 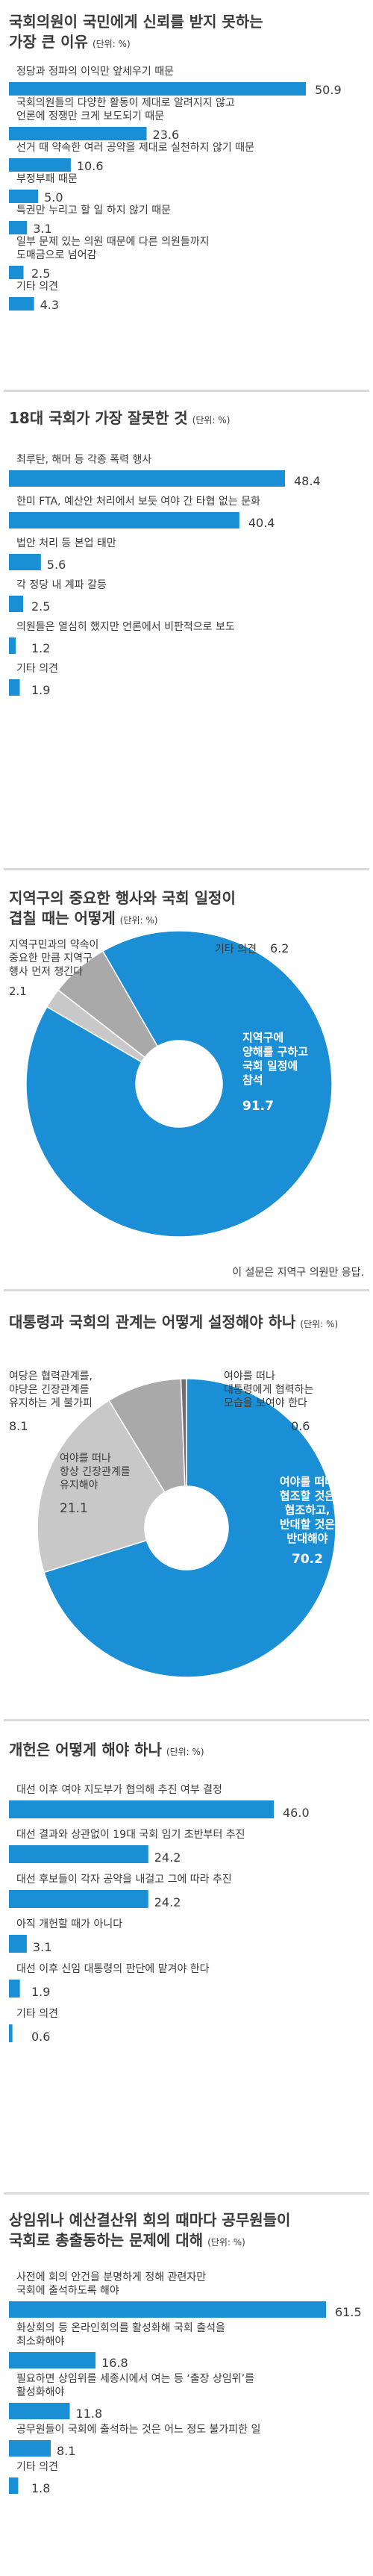 I want to click on bar-category-label-line: 법안 처리 등 본업 태만, so click(x=66, y=543).